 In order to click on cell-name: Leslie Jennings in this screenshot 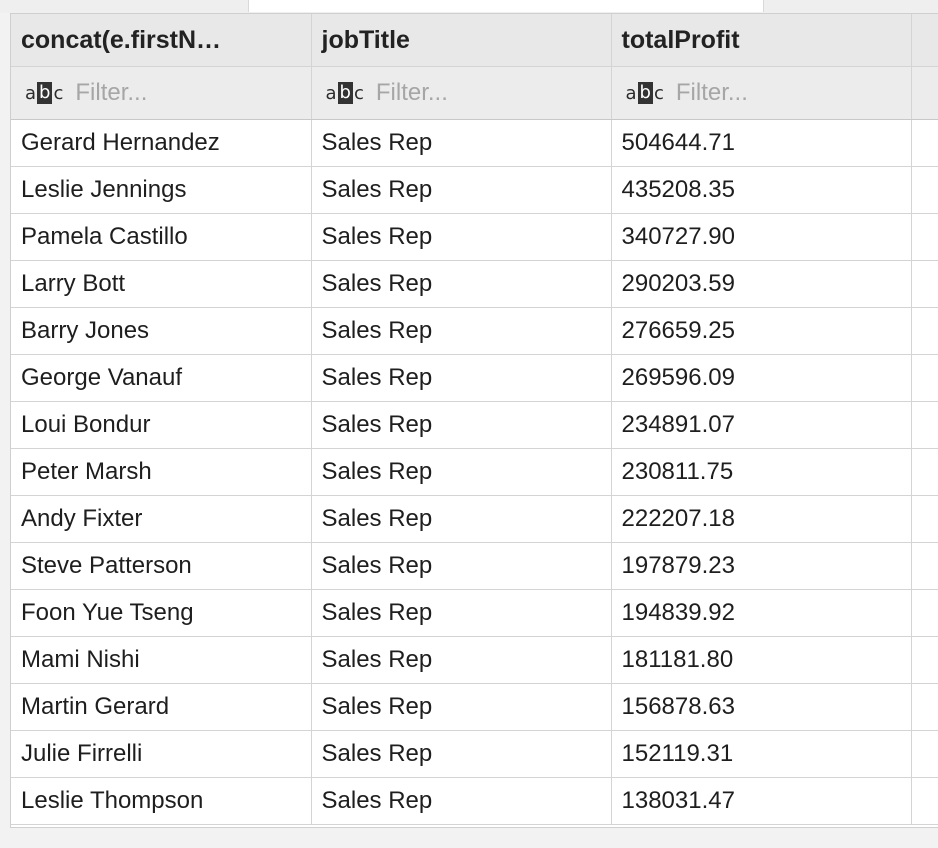, I will do `click(161, 190)`.